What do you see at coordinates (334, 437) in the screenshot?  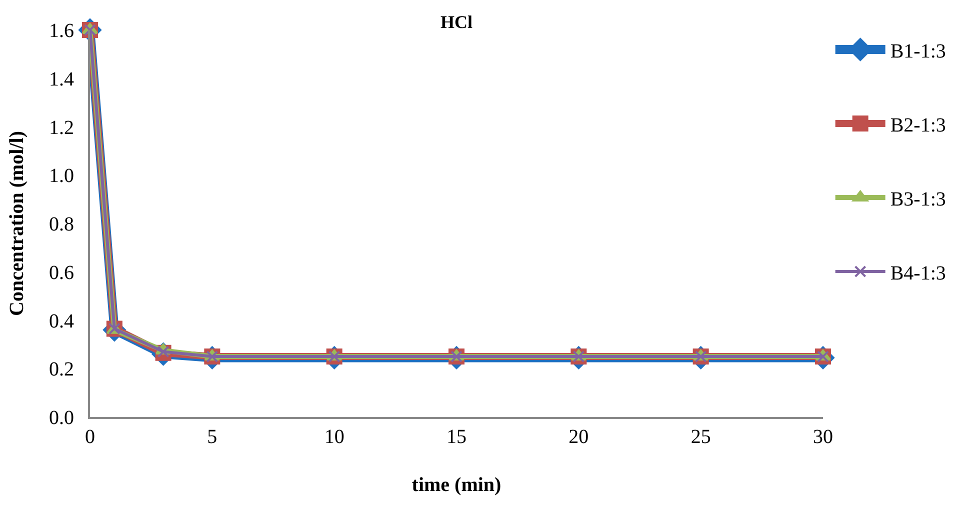 I see `x-tick-label: 10` at bounding box center [334, 437].